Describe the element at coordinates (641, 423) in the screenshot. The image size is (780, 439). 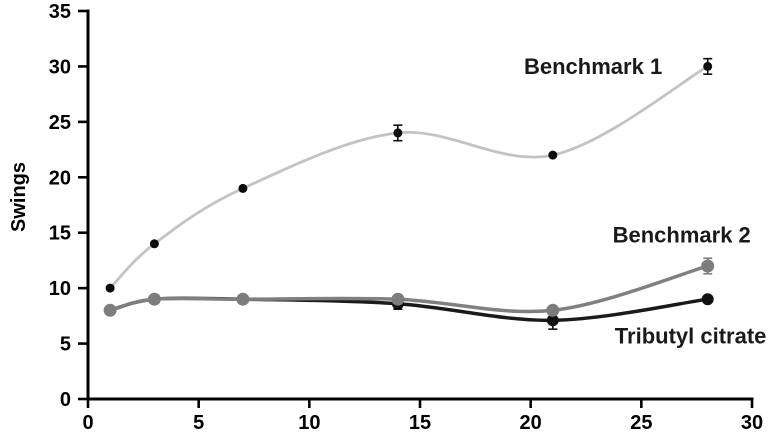
I see `x-tick-label: 25` at that location.